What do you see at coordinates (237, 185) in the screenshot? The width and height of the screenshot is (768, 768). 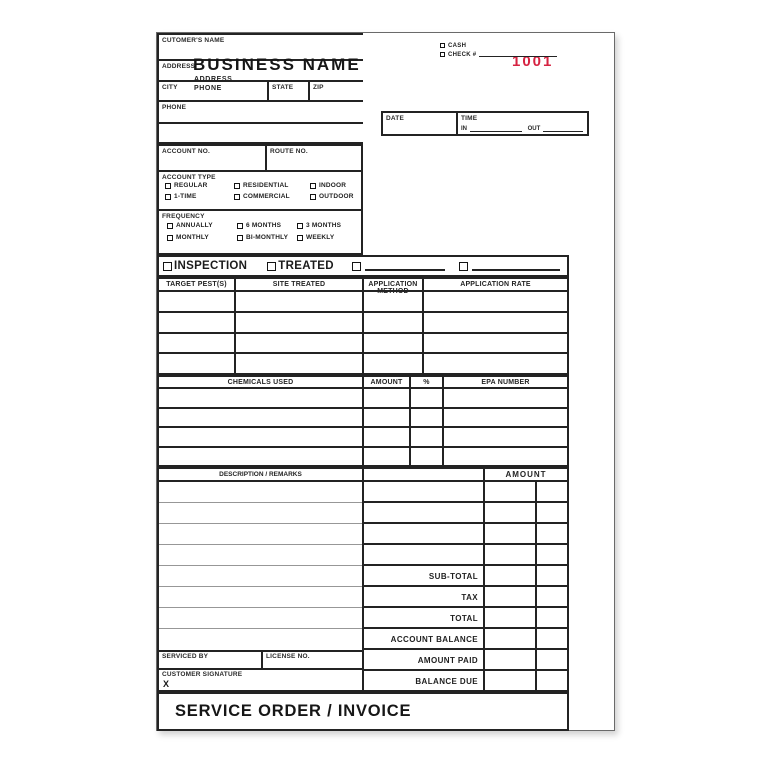 I see `residential-checkbox` at bounding box center [237, 185].